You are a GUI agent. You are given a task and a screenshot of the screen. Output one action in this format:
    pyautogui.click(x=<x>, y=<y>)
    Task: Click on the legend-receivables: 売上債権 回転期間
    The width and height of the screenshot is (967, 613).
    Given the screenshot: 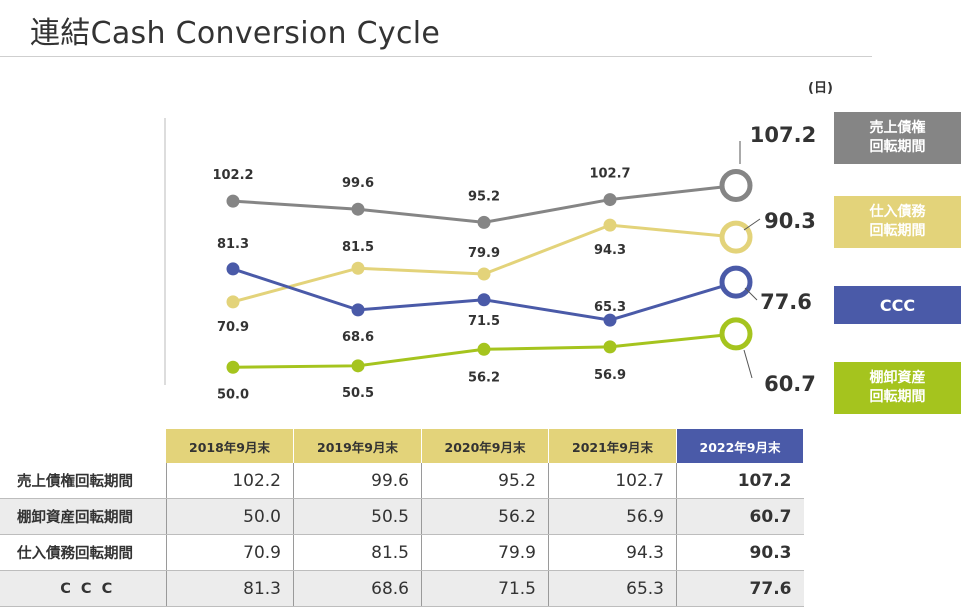 What is the action you would take?
    pyautogui.click(x=897, y=138)
    